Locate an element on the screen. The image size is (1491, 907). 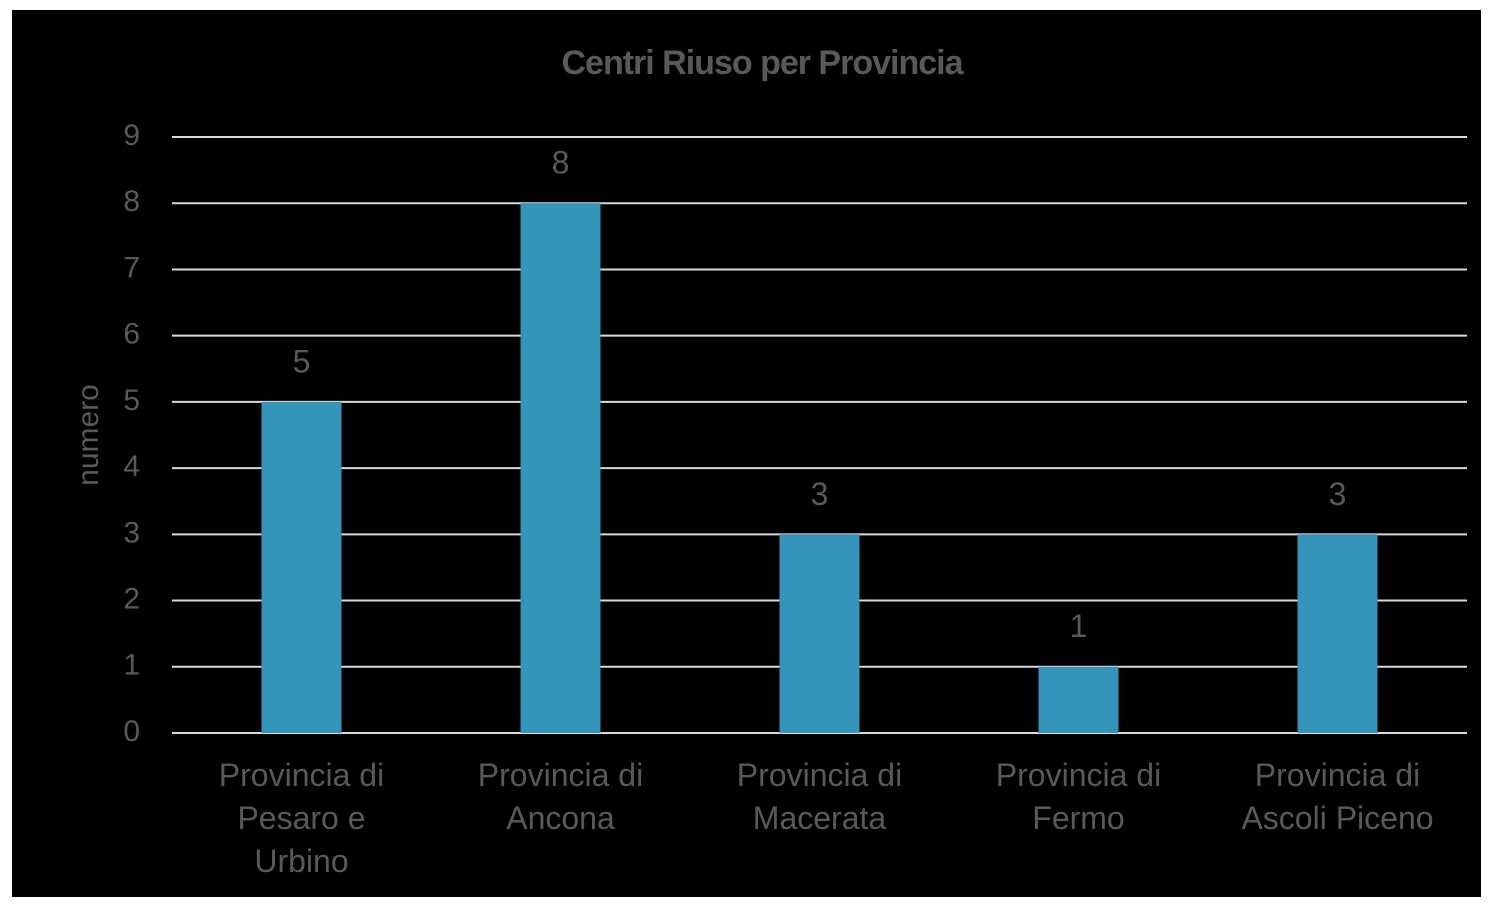
data-label: 8 is located at coordinates (561, 163).